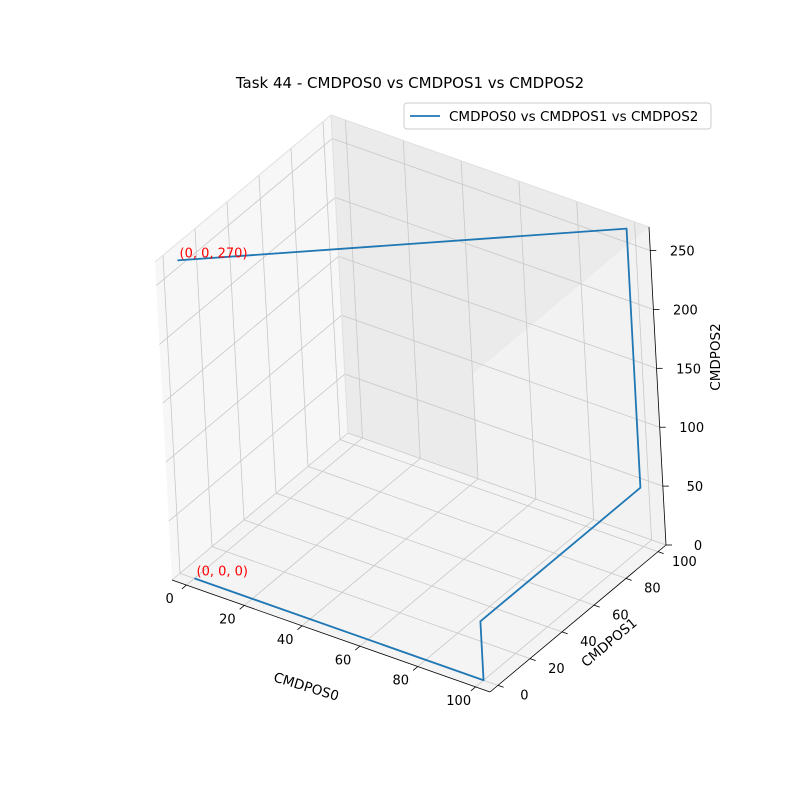  Describe the element at coordinates (458, 701) in the screenshot. I see `x-tick-label: 100` at that location.